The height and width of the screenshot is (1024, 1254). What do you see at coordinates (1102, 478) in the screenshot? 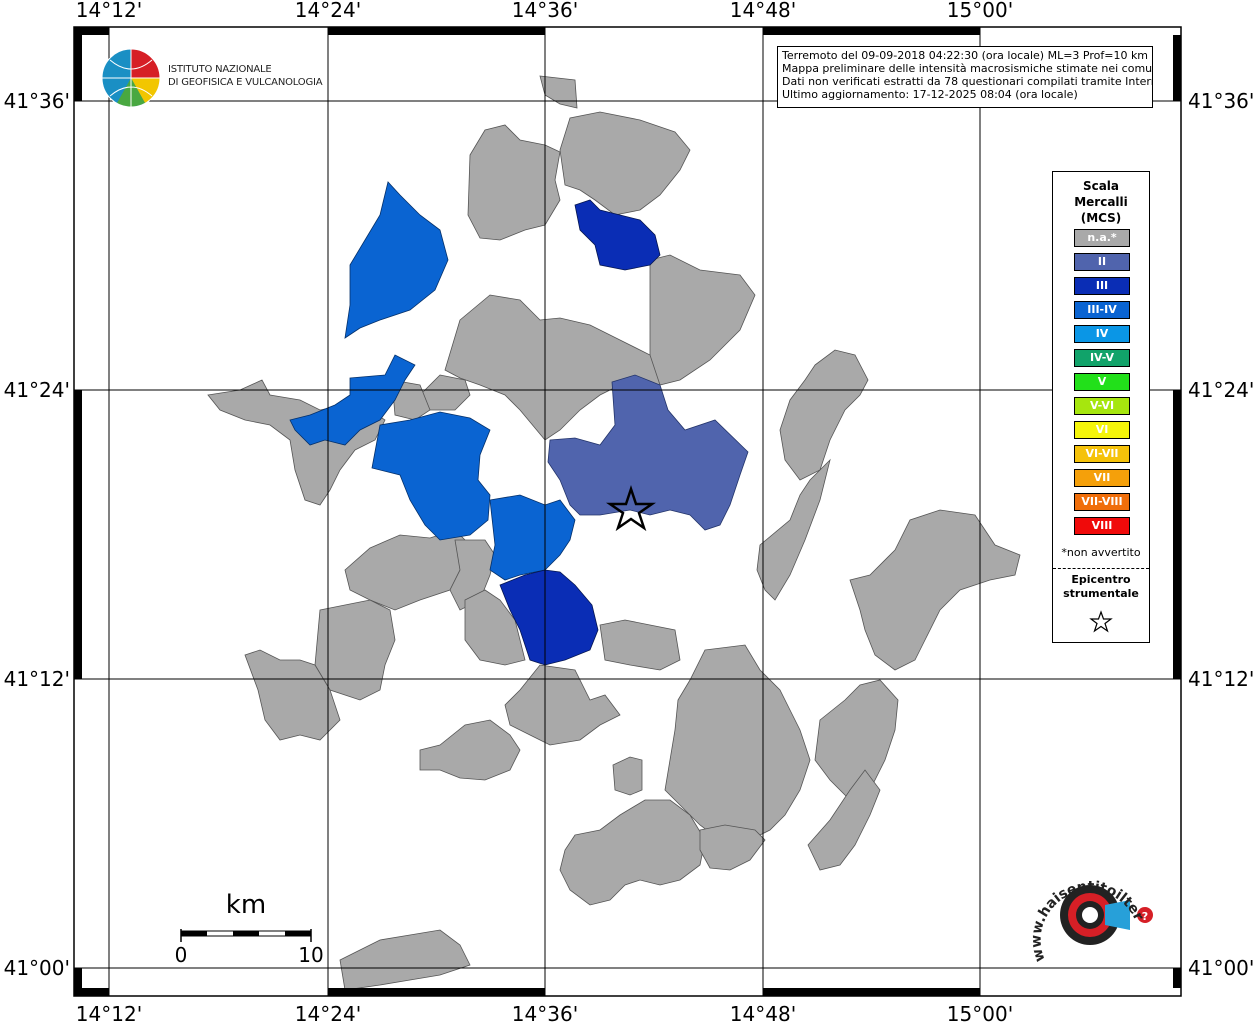
I see `legend-item: VII` at bounding box center [1102, 478].